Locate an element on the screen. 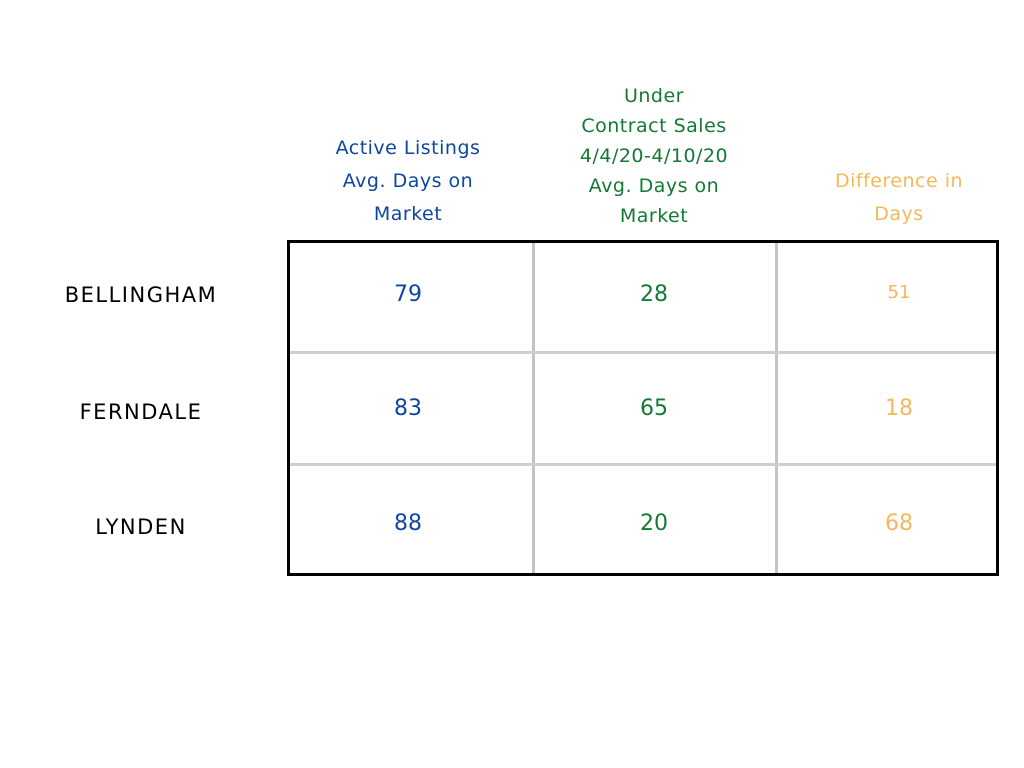 This screenshot has width=1024, height=768. cell-value: 18 is located at coordinates (899, 408).